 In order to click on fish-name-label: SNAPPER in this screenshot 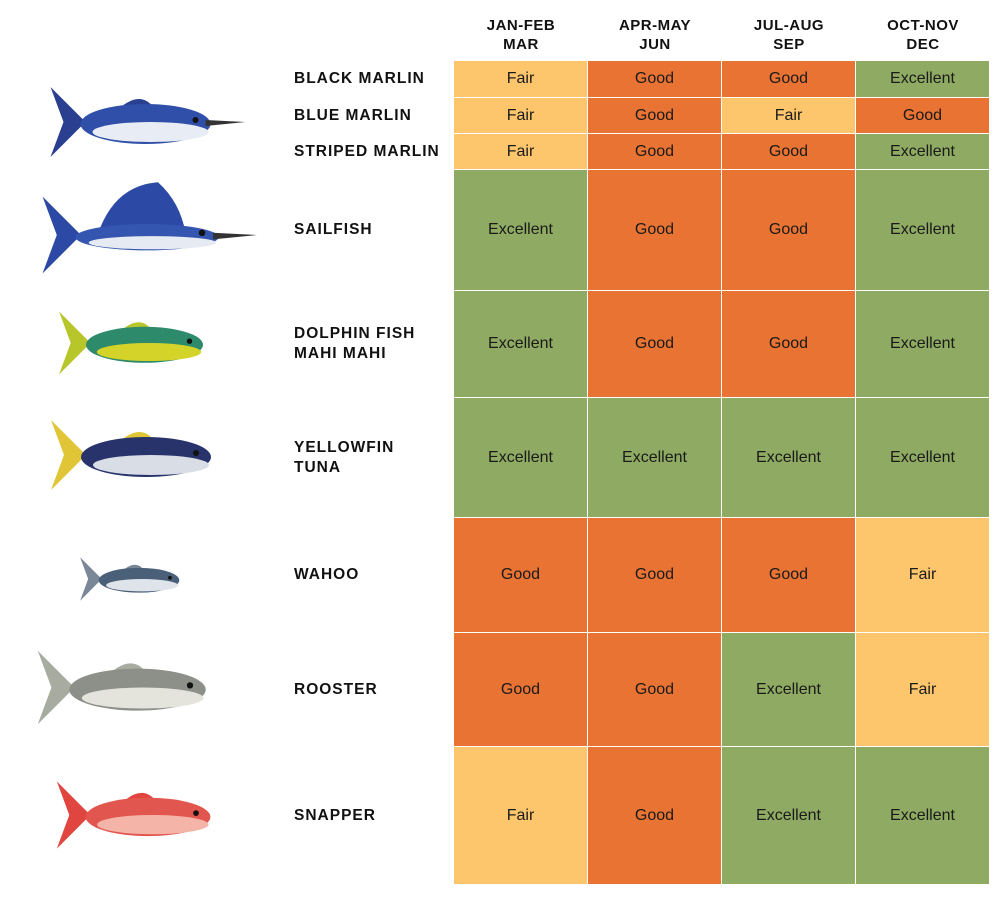, I will do `click(335, 815)`.